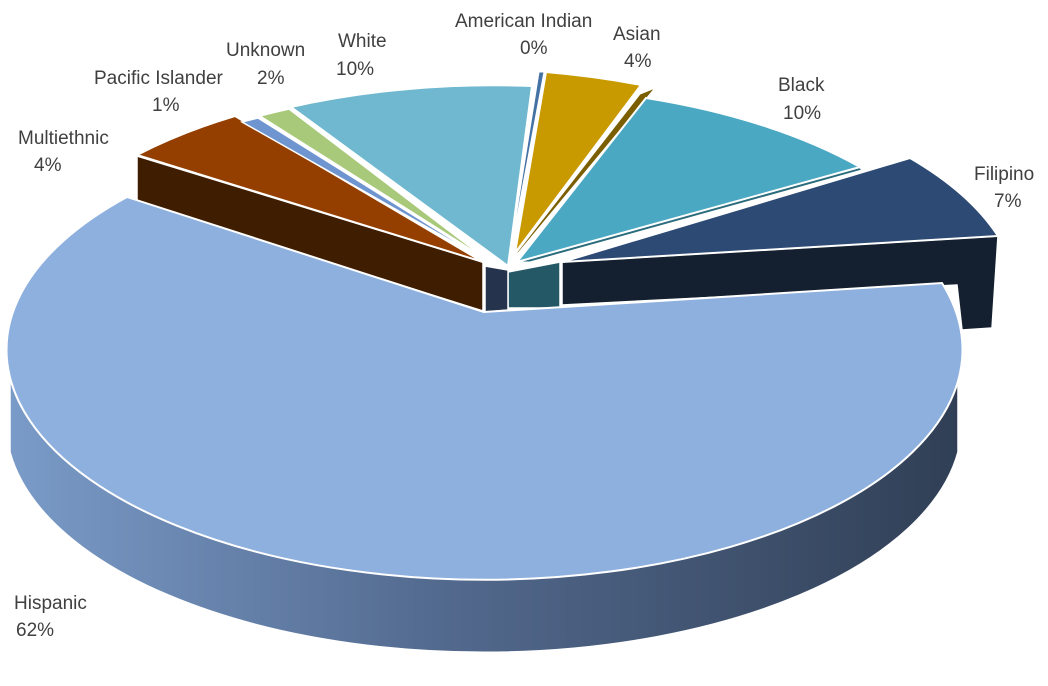 Image resolution: width=1048 pixels, height=686 pixels. I want to click on slice-filipino, so click(780, 209).